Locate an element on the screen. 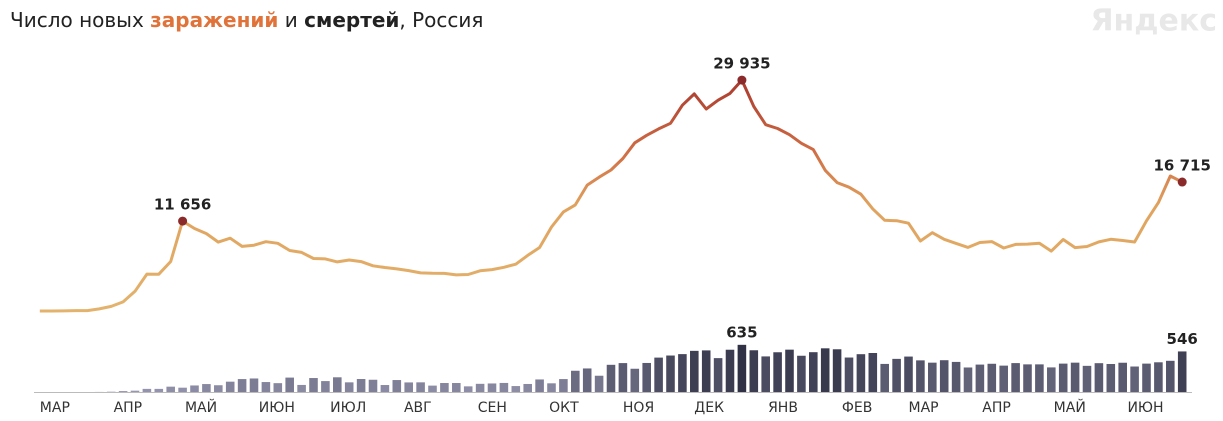 Image resolution: width=1223 pixels, height=421 pixels. title-deaths: смертей is located at coordinates (351, 20).